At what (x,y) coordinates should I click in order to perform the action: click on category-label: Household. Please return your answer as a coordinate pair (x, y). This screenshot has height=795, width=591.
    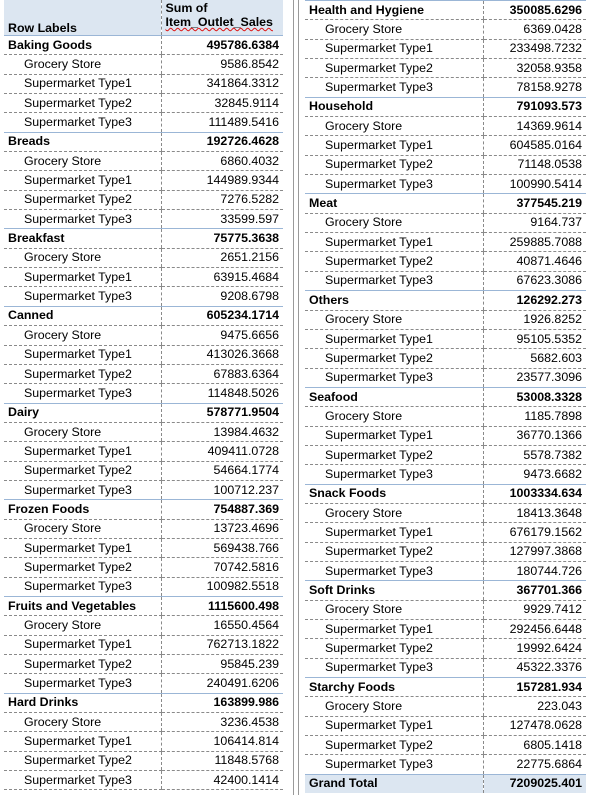
    Looking at the image, I should click on (394, 107).